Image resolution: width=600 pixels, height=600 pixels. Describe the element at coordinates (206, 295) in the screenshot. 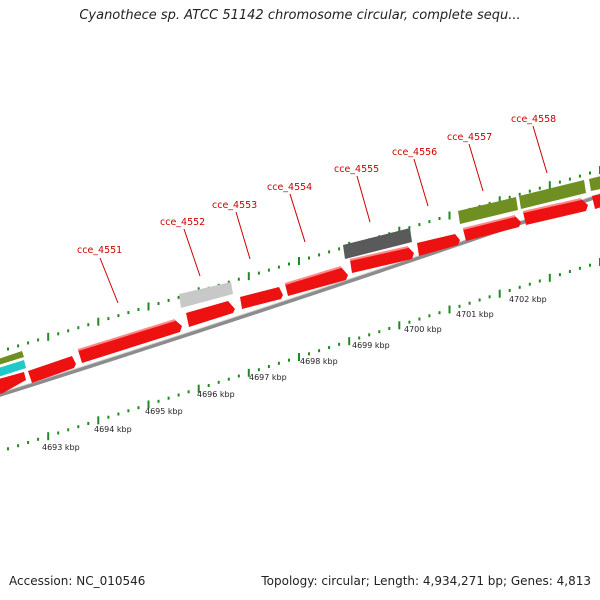

I see `light-gray-feature` at that location.